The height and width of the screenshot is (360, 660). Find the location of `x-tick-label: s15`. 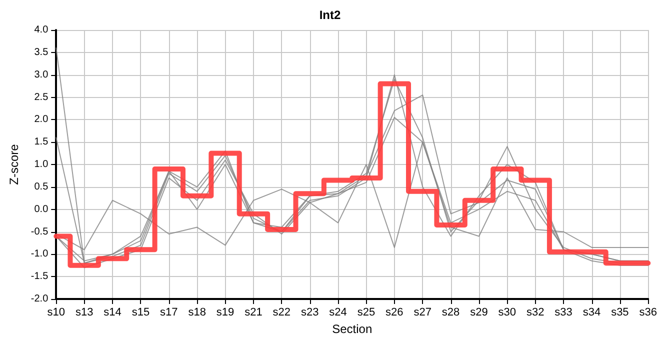

x-tick-label: s15 is located at coordinates (141, 312).